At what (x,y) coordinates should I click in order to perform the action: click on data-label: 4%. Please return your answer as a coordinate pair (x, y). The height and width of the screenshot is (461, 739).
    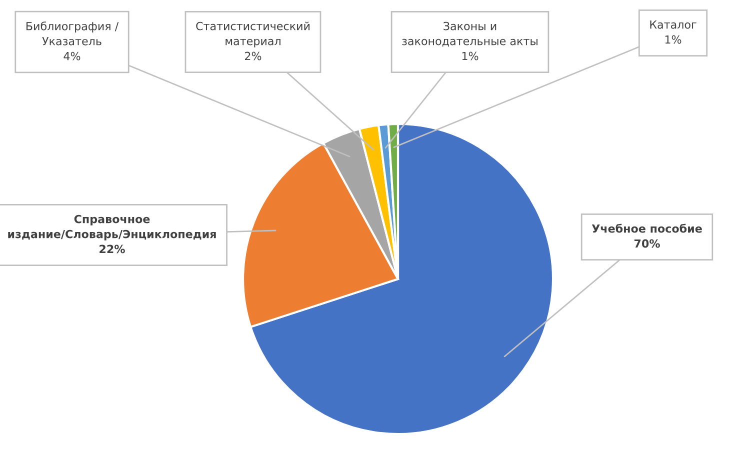
    Looking at the image, I should click on (72, 56).